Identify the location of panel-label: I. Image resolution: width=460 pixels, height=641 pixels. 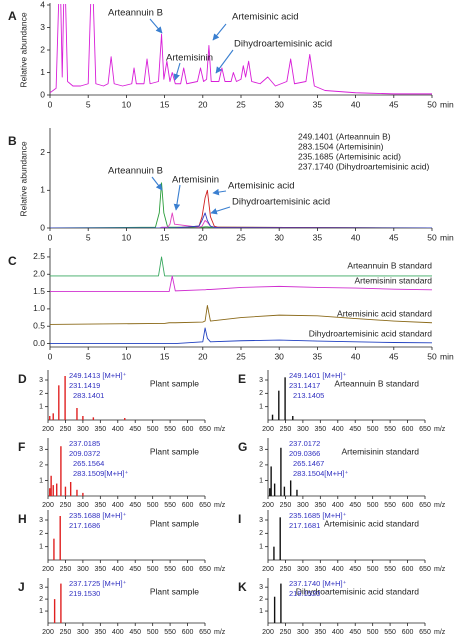
(239, 519).